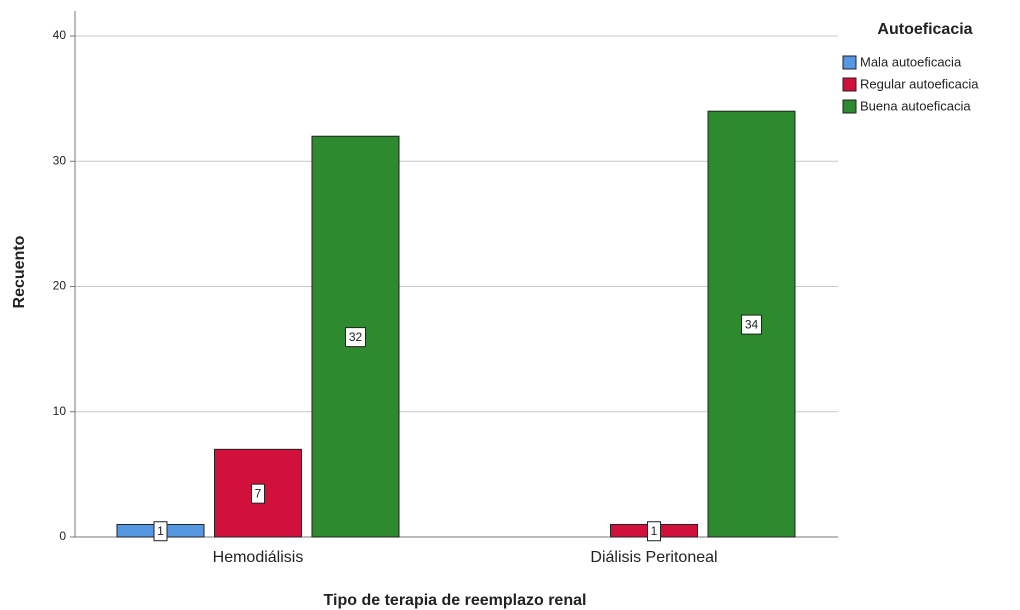  What do you see at coordinates (60, 160) in the screenshot?
I see `y-tick-label: 30` at bounding box center [60, 160].